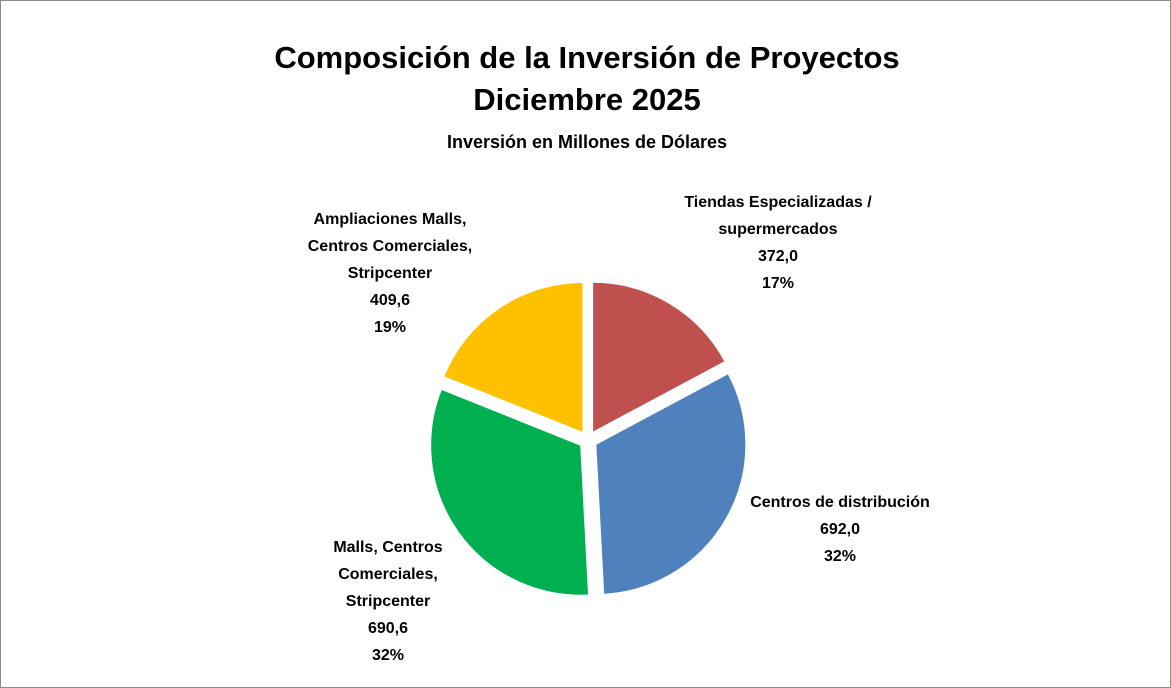  I want to click on slice-label: Malls, Centros, so click(387, 547).